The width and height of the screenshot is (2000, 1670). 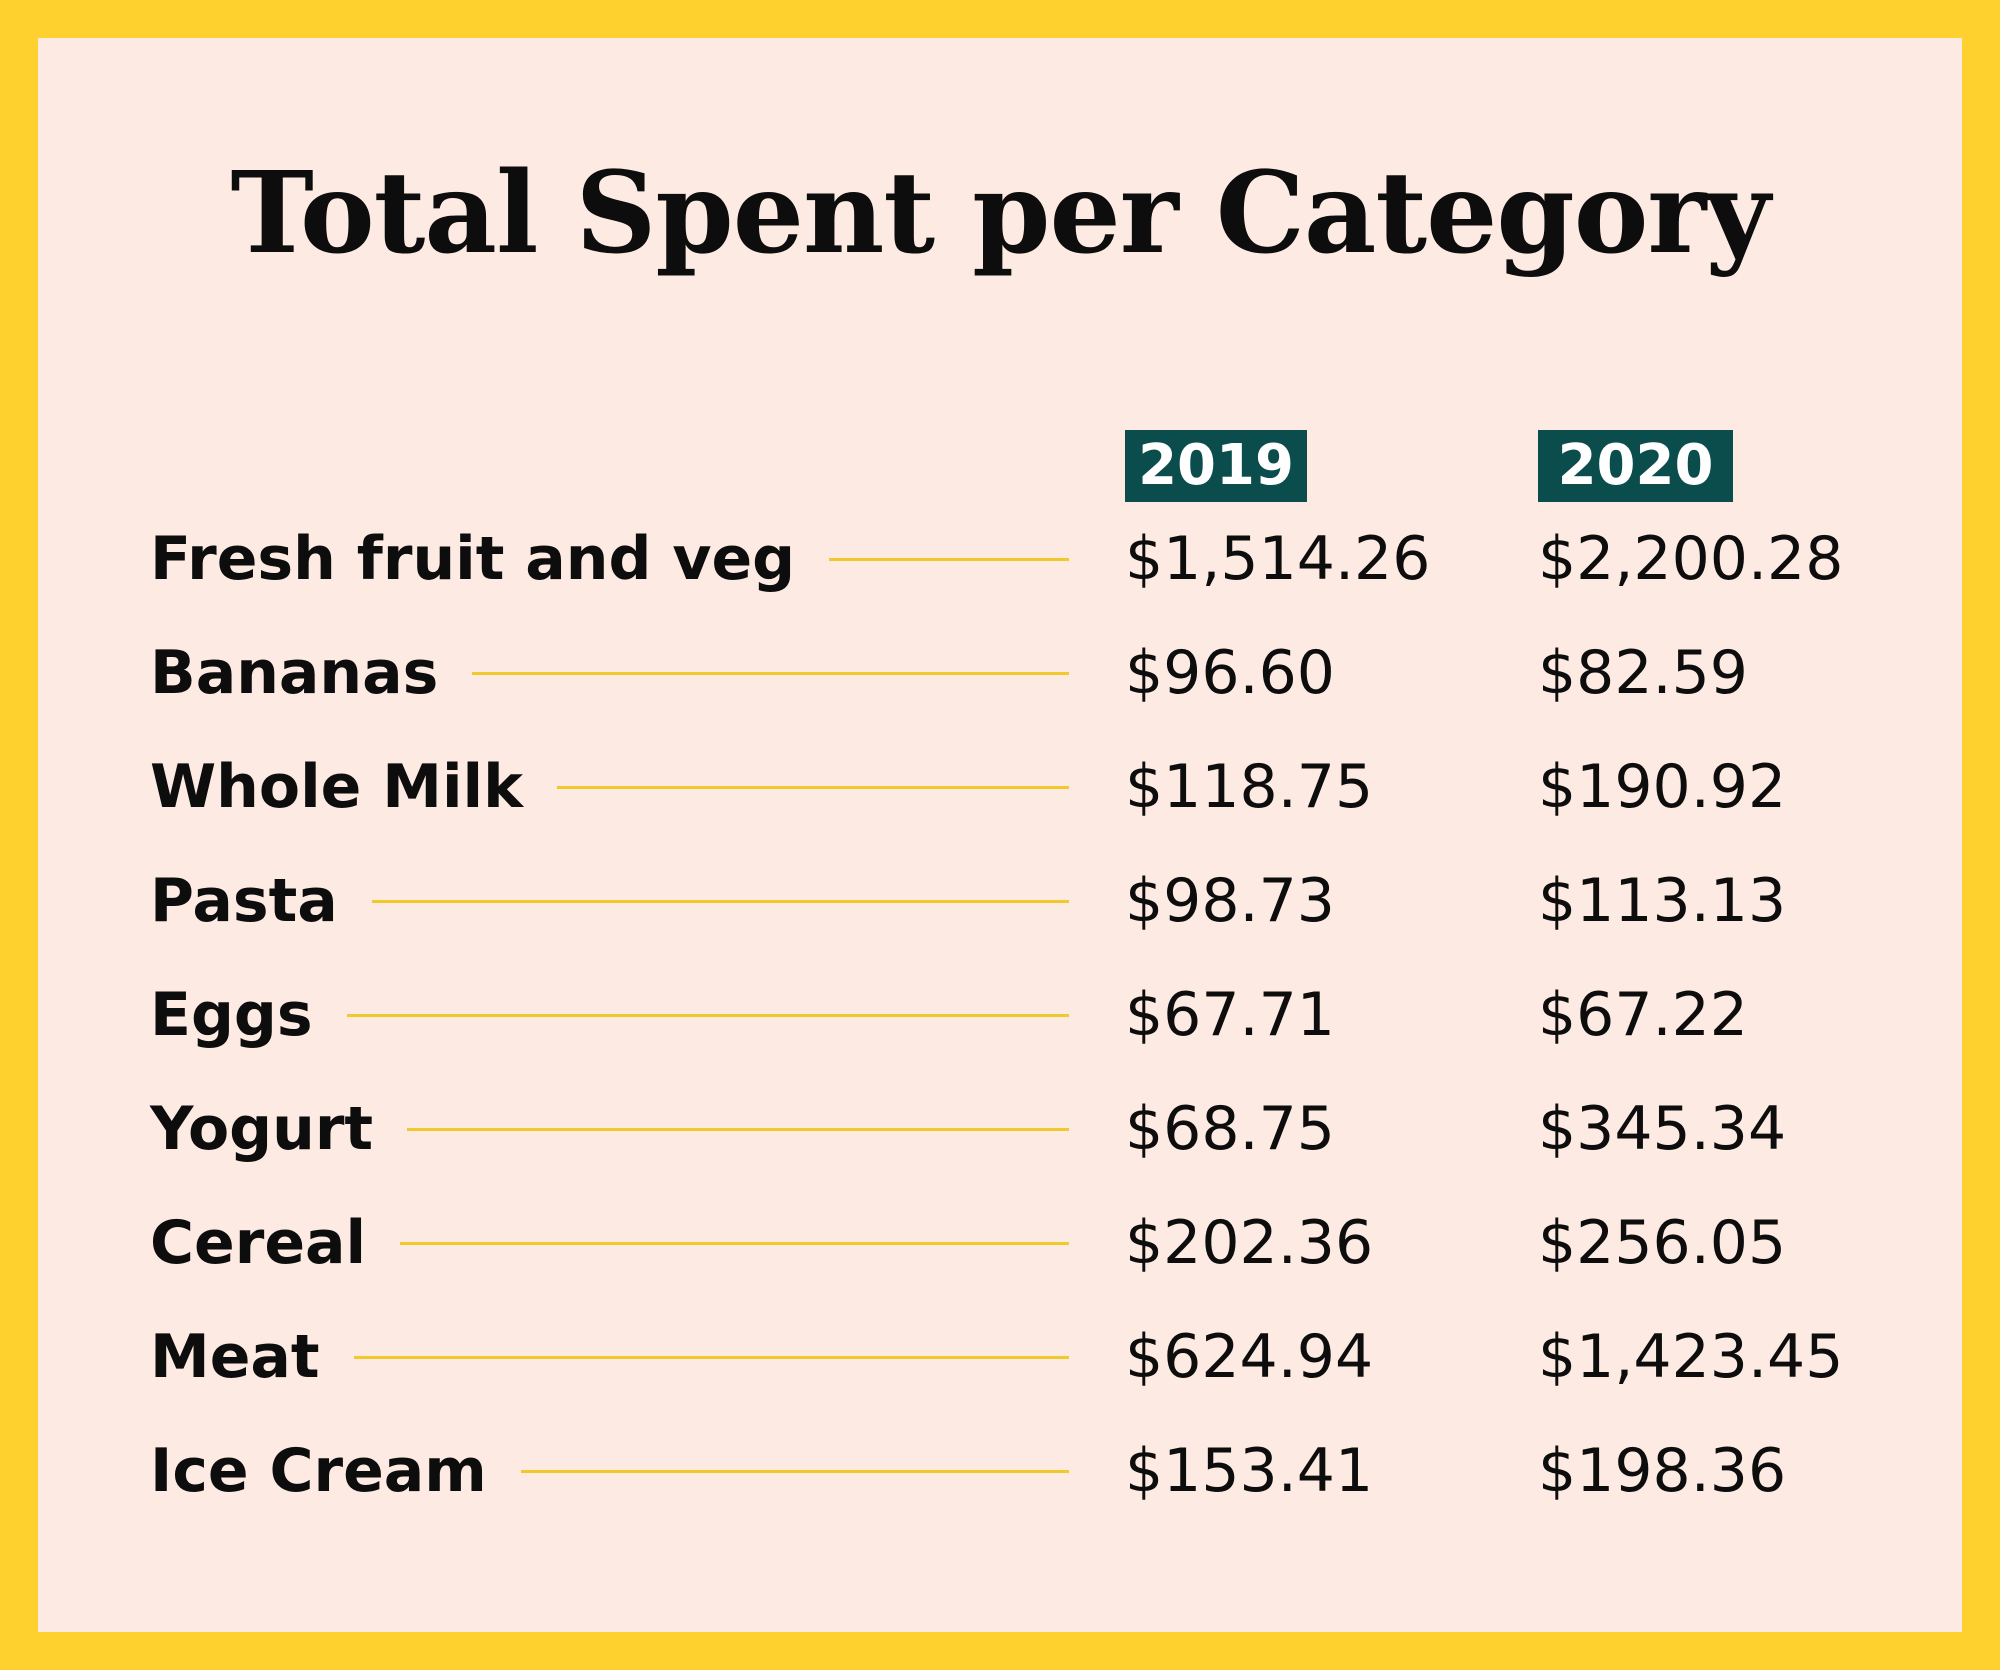 I want to click on table-row: Eggs $67.71 $67.22, so click(x=1000, y=1015).